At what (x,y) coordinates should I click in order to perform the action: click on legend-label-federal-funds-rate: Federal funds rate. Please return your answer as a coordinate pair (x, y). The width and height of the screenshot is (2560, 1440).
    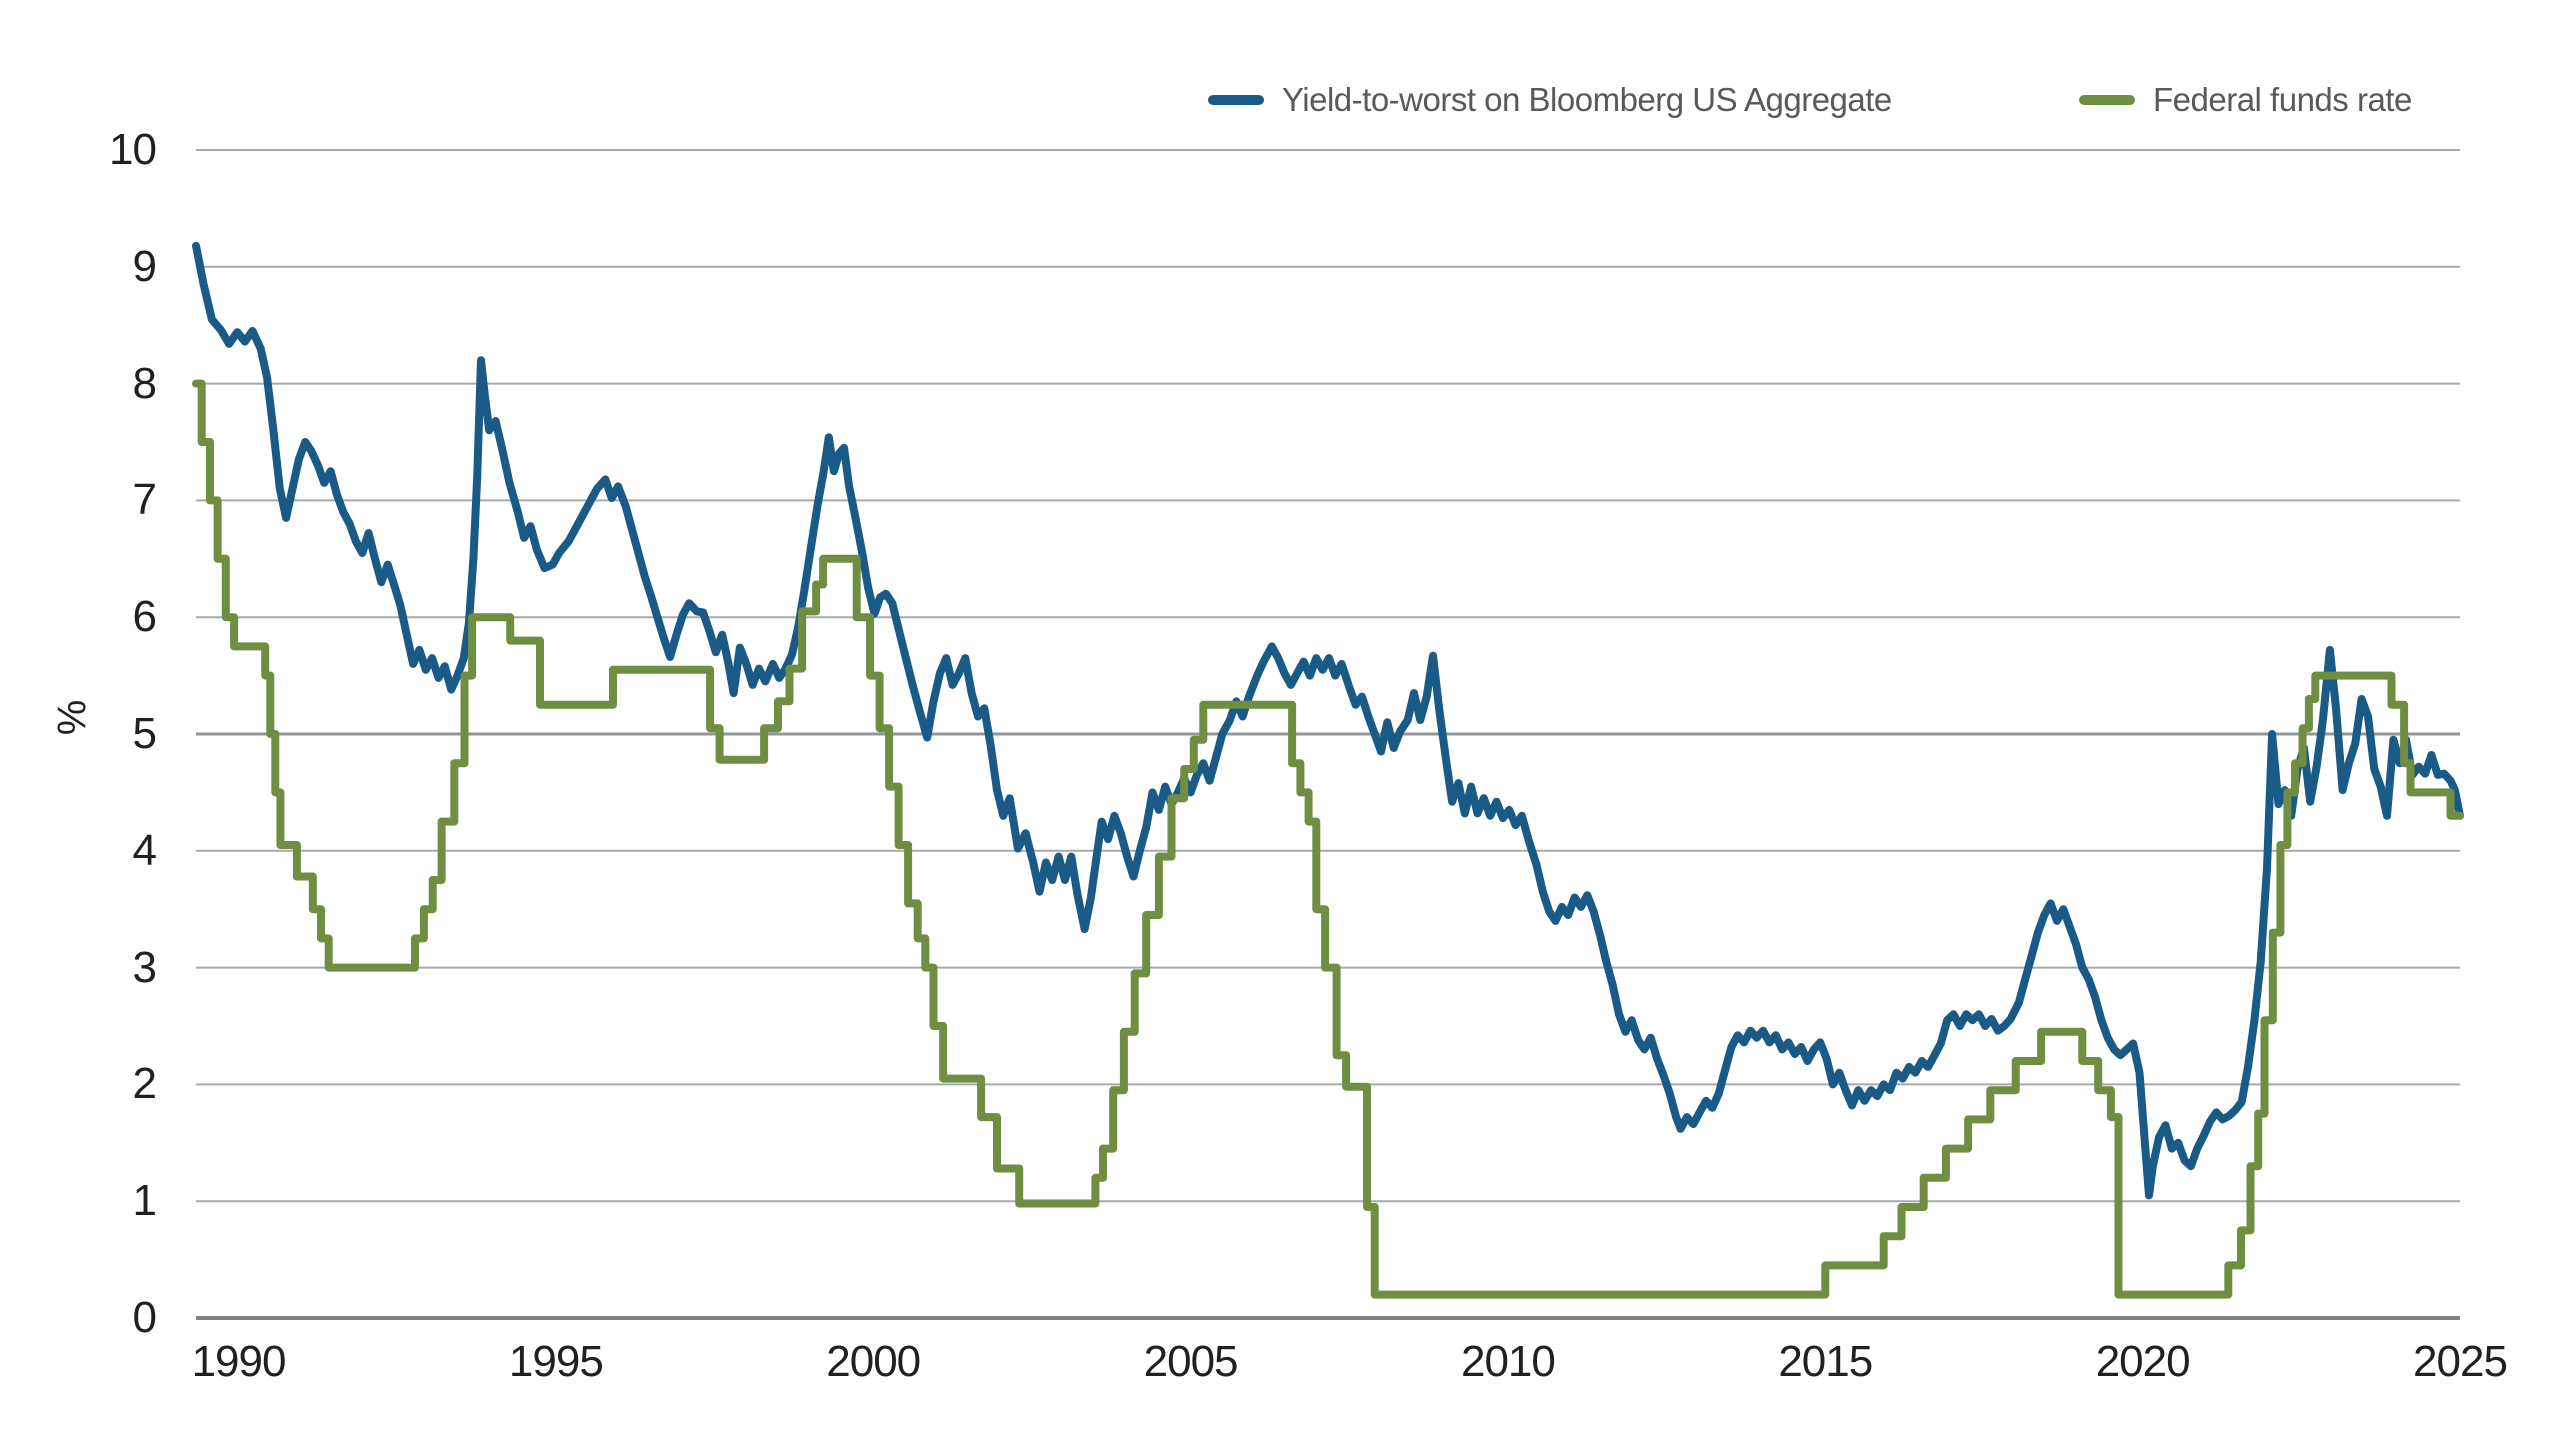
    Looking at the image, I should click on (2282, 99).